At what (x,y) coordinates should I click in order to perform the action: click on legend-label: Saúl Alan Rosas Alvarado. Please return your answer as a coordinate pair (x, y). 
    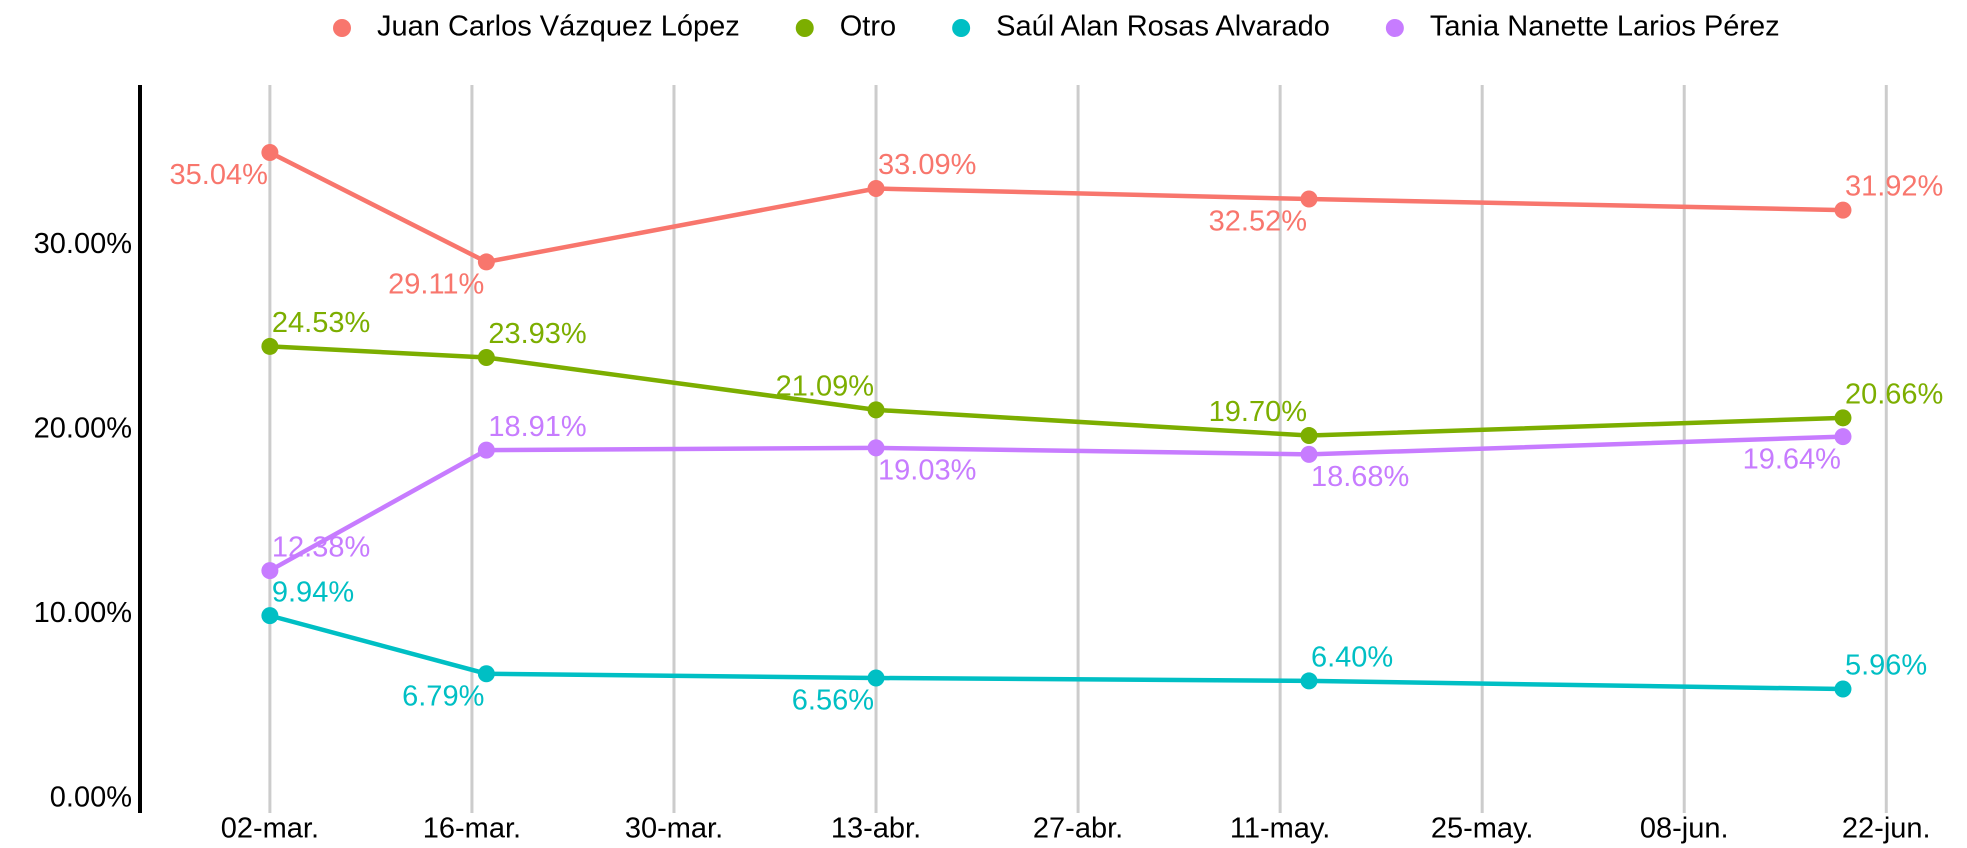
    Looking at the image, I should click on (1163, 27).